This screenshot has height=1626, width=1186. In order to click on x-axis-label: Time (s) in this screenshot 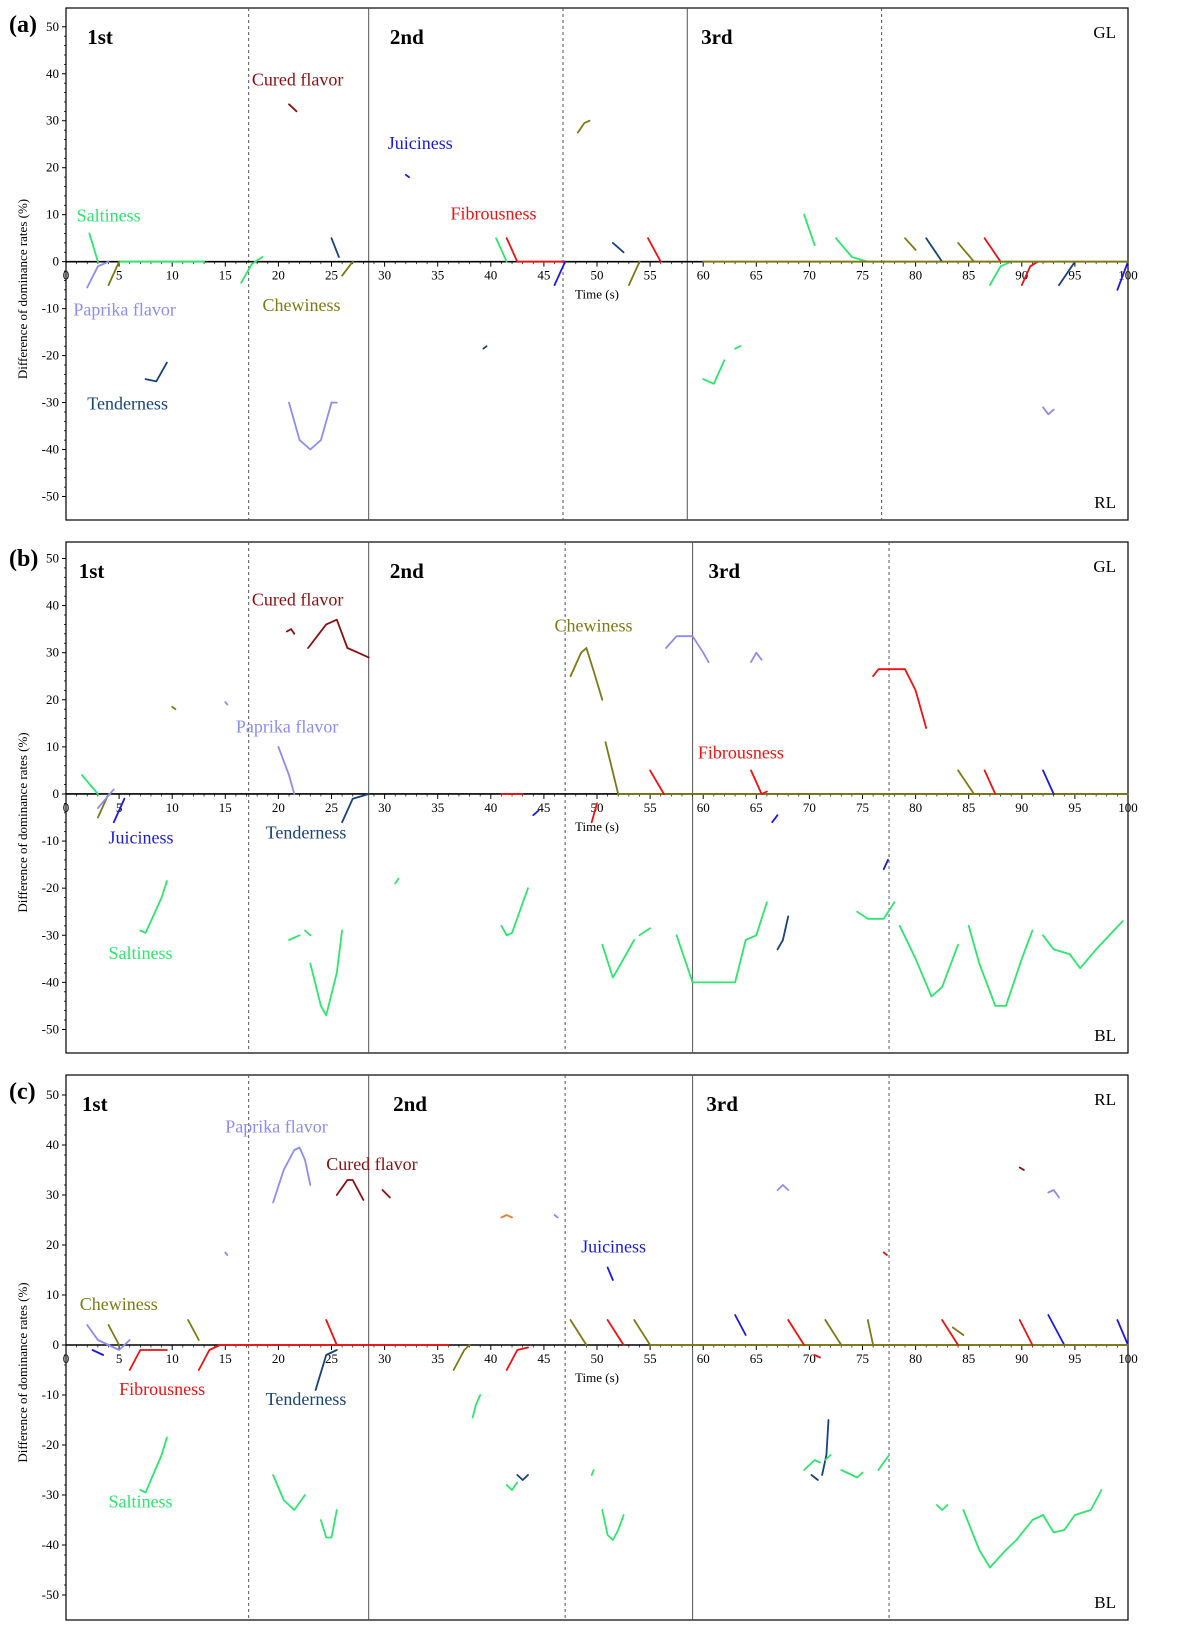, I will do `click(597, 826)`.